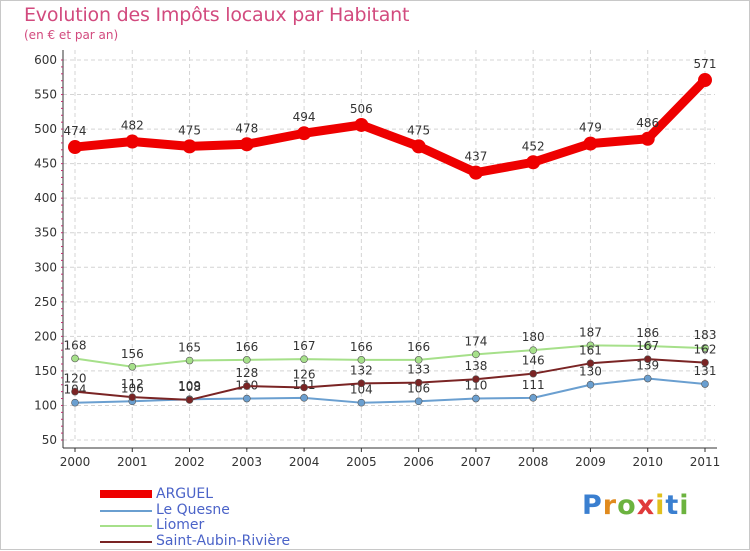 The width and height of the screenshot is (750, 551). Describe the element at coordinates (126, 542) in the screenshot. I see `legend-swatch-saint-aubin-riviere` at that location.